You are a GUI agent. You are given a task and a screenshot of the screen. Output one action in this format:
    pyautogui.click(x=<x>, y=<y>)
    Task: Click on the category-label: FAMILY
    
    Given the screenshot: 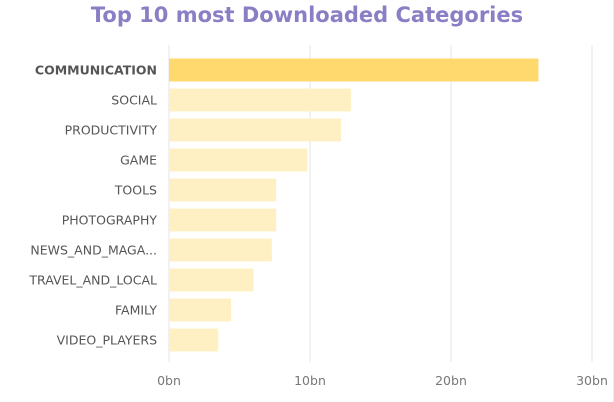 What is the action you would take?
    pyautogui.click(x=136, y=310)
    